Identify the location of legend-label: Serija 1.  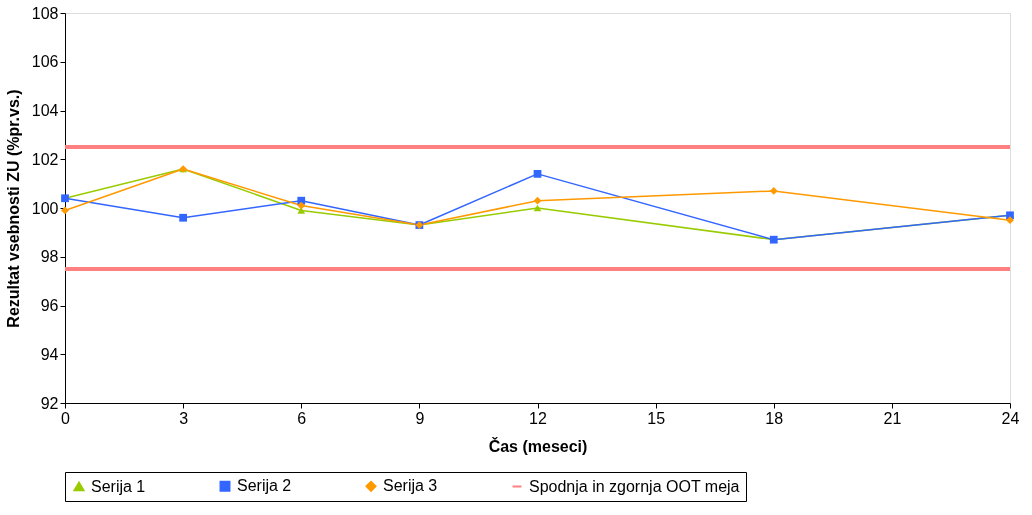
(118, 486).